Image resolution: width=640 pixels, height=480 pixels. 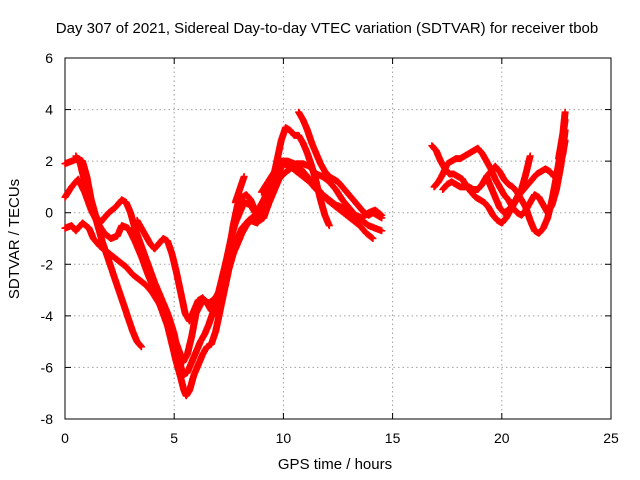 What do you see at coordinates (47, 238) in the screenshot?
I see `y-axis-tick-labels: -8 -6 -4 -2 0 2 4 6` at bounding box center [47, 238].